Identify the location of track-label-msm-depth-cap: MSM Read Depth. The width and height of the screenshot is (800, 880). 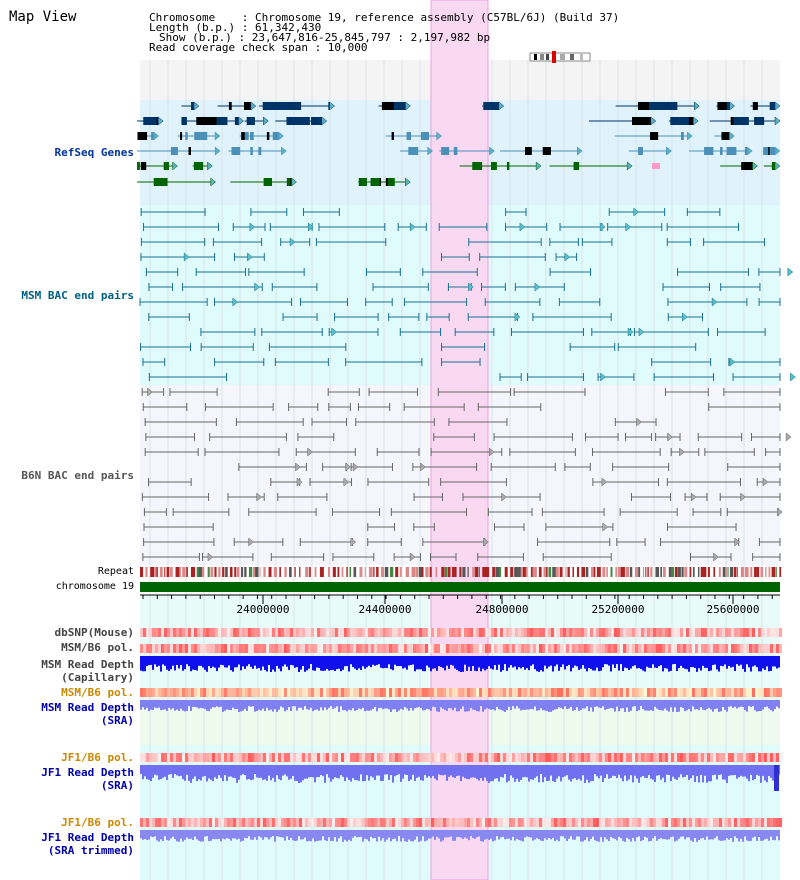
(87, 664).